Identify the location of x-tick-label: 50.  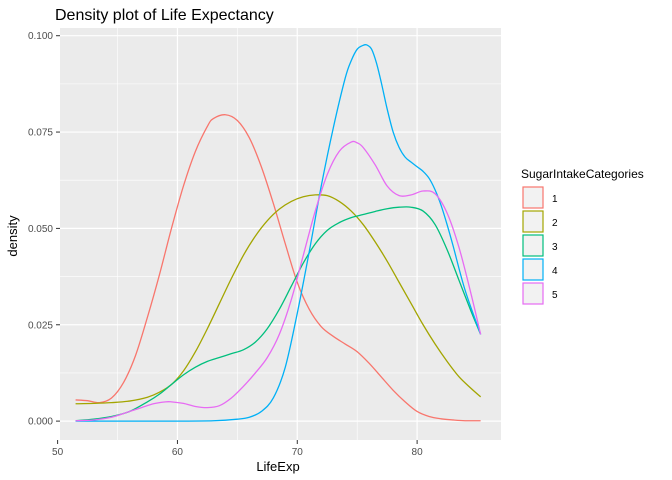
(58, 452).